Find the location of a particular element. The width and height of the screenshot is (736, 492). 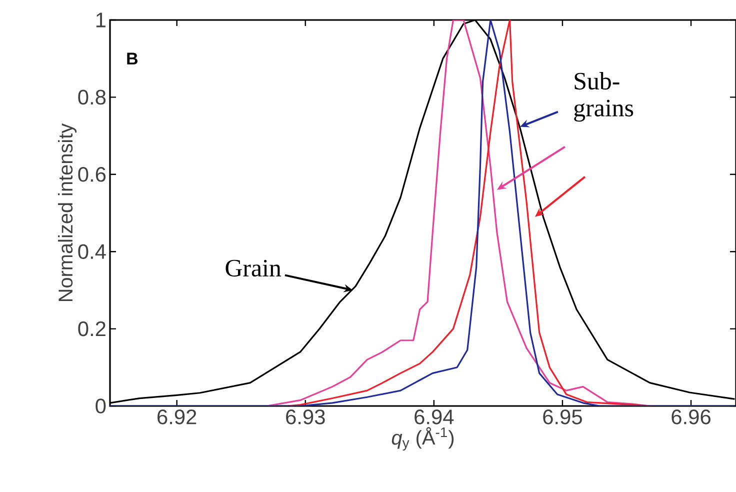

annotation: B is located at coordinates (132, 58).